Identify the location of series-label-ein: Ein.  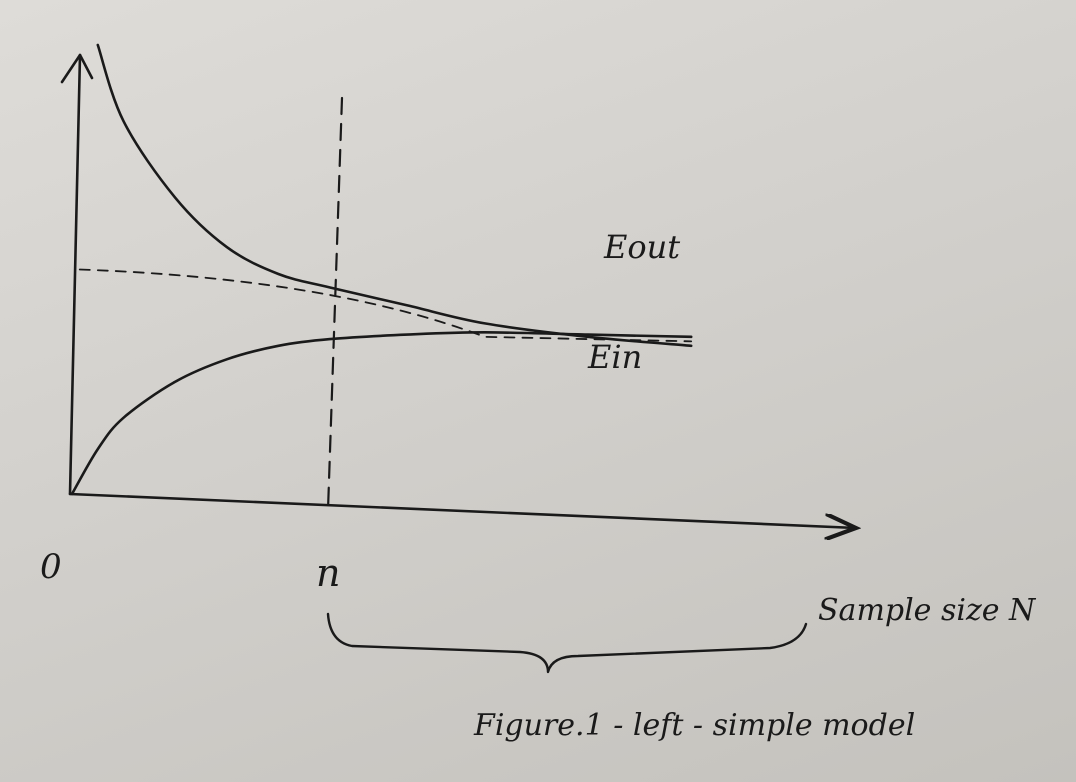
(614, 357).